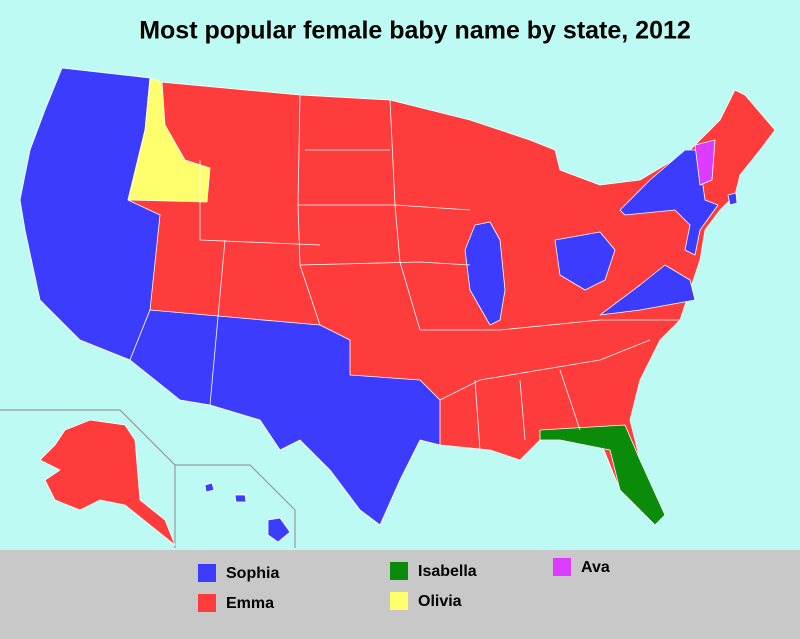  I want to click on legend: Sophia Emma Isabella Olivia Ava, so click(404, 585).